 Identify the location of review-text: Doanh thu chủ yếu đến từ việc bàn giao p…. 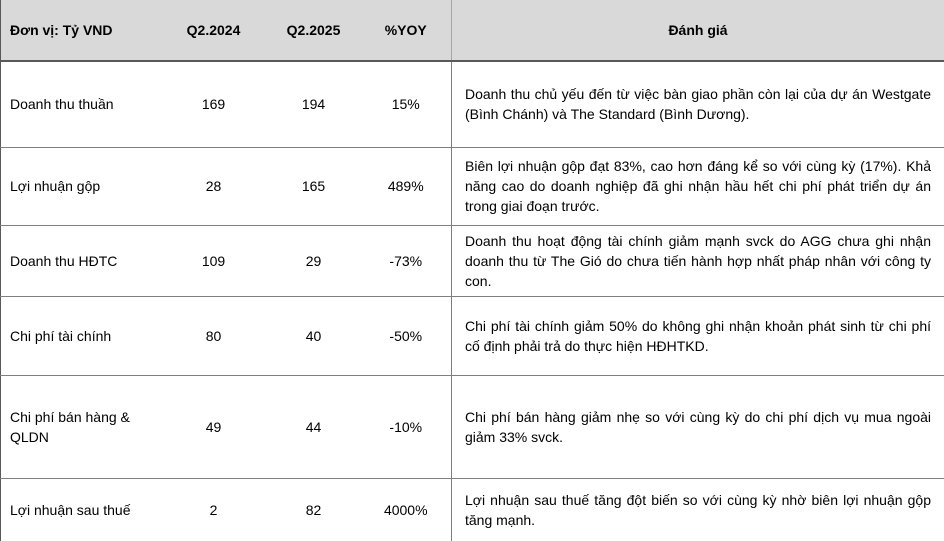
(697, 104).